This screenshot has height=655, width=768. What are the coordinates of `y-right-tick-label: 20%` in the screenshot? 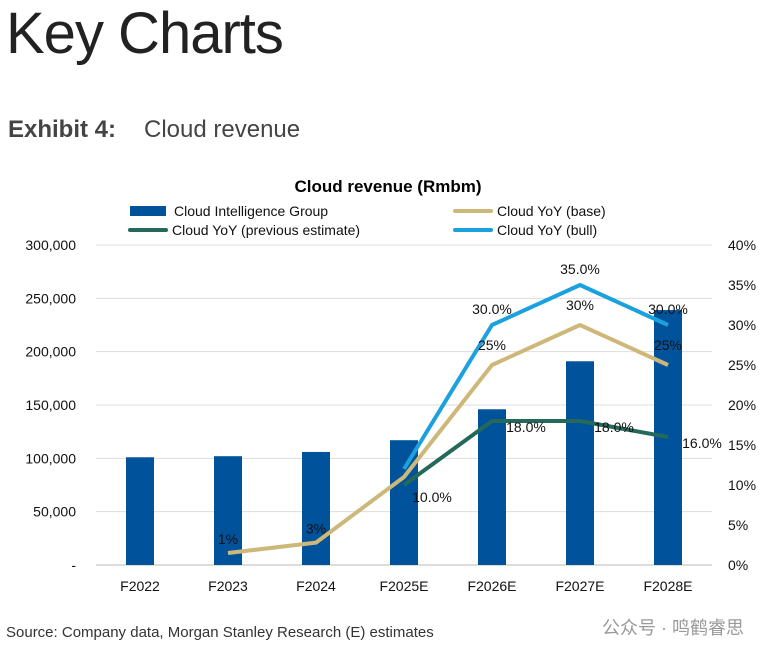 It's located at (742, 405).